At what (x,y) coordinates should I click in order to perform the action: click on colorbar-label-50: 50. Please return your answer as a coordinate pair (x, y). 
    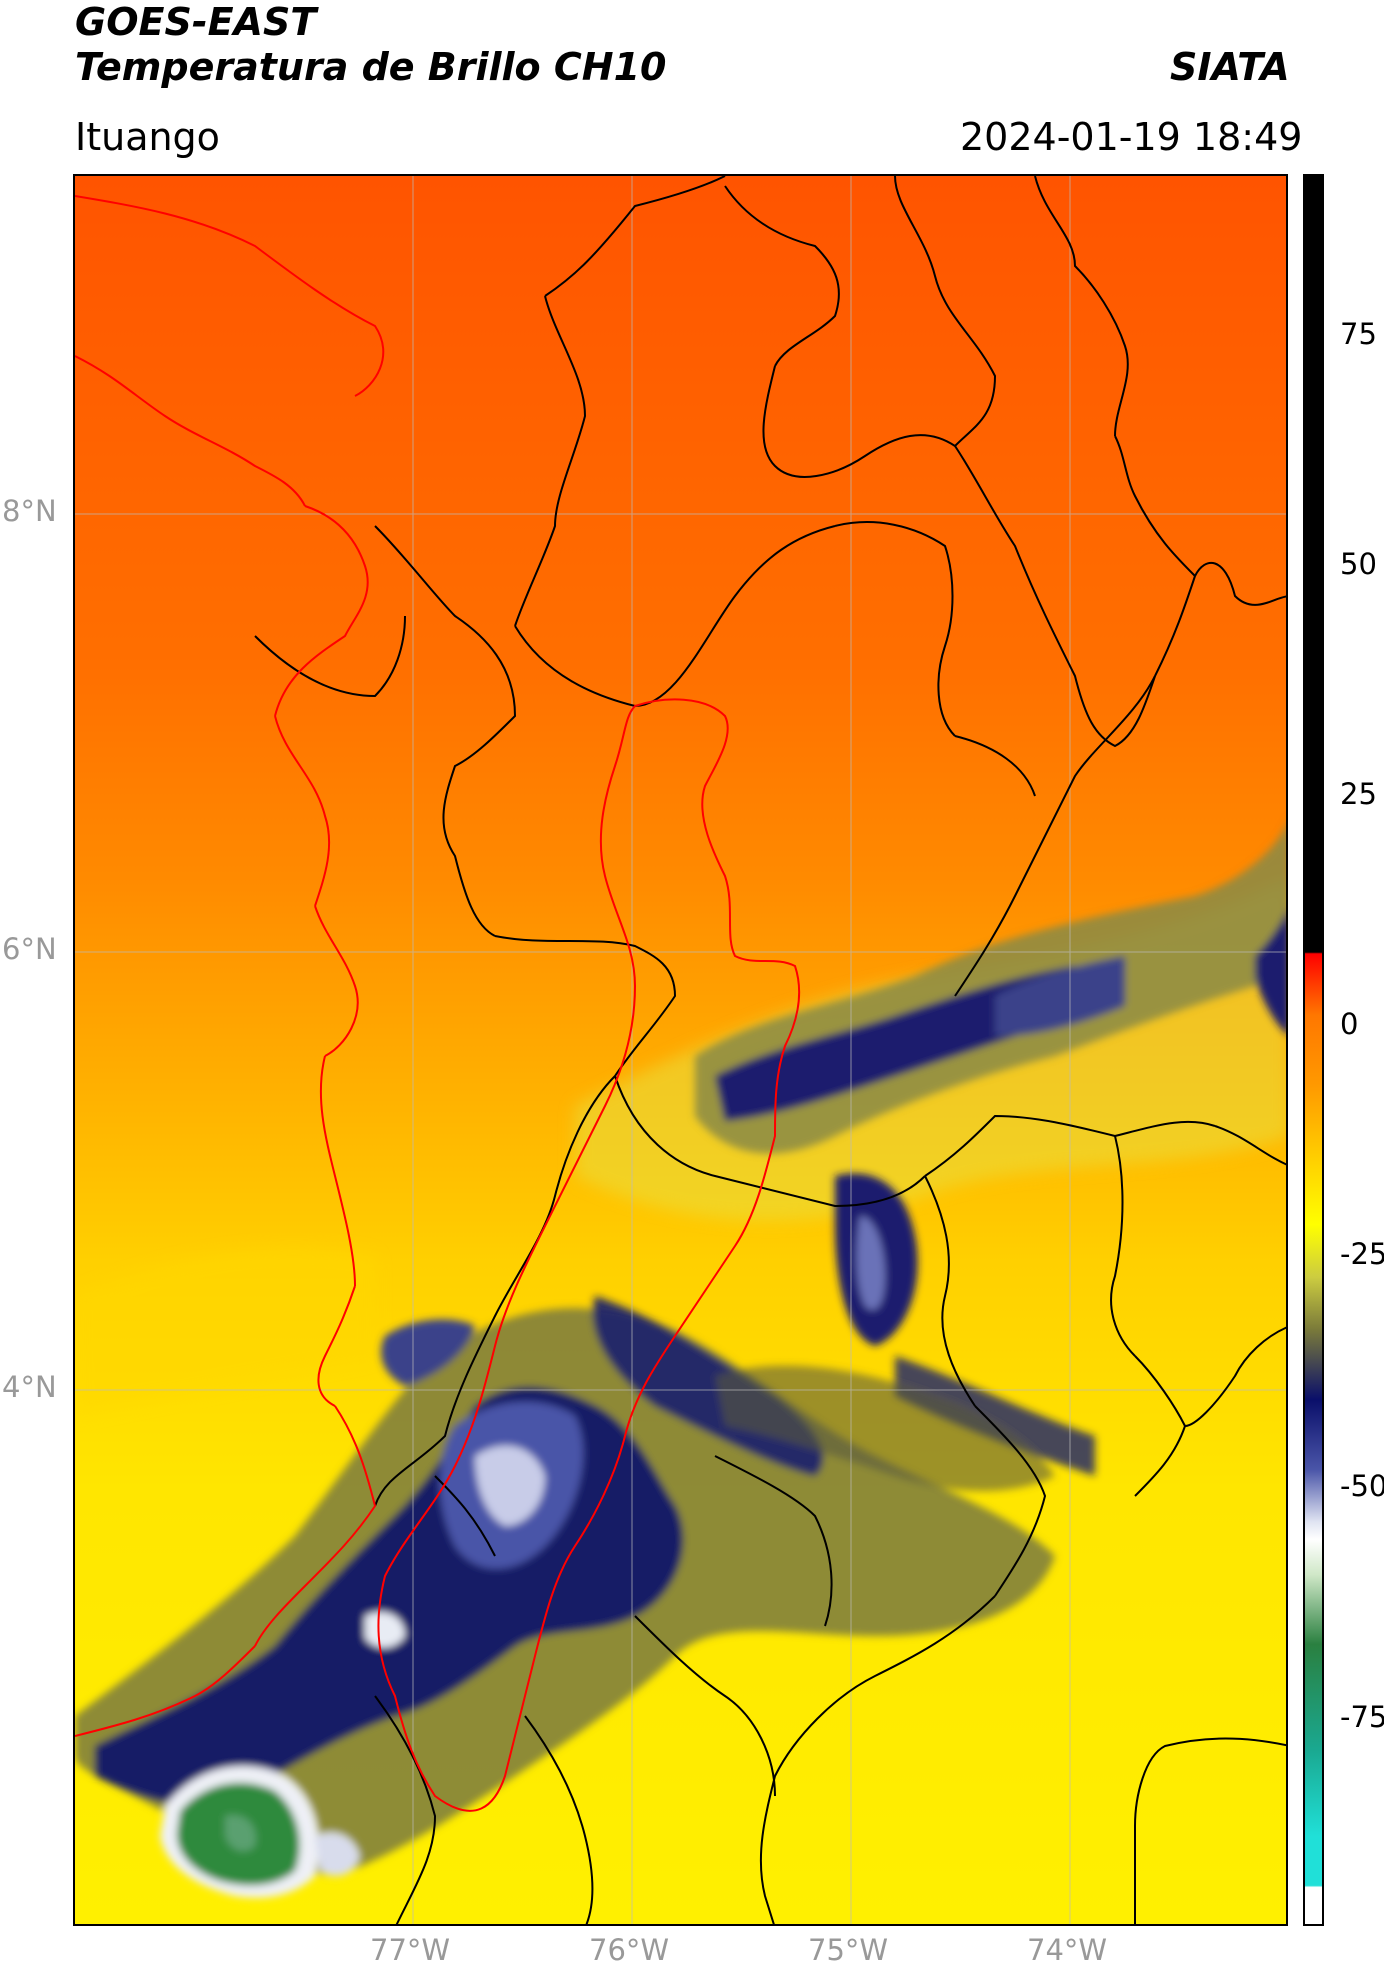
    Looking at the image, I should click on (1358, 564).